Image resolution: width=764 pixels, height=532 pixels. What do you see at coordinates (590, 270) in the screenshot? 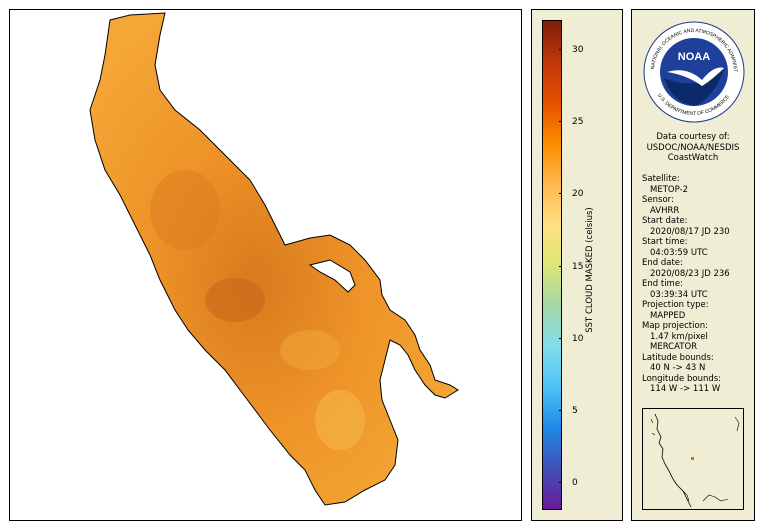
I see `colorbar-title: SST CLOUD MASKED (celsius)` at bounding box center [590, 270].